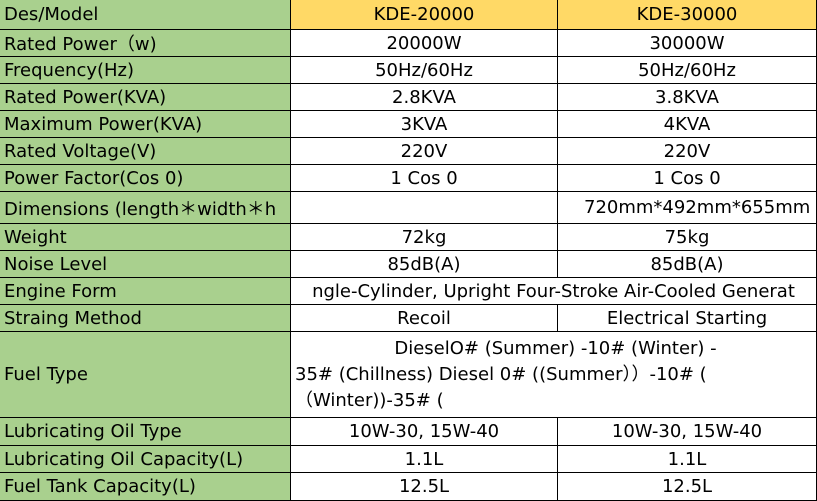  I want to click on value-cell: Electrical Starting, so click(687, 318).